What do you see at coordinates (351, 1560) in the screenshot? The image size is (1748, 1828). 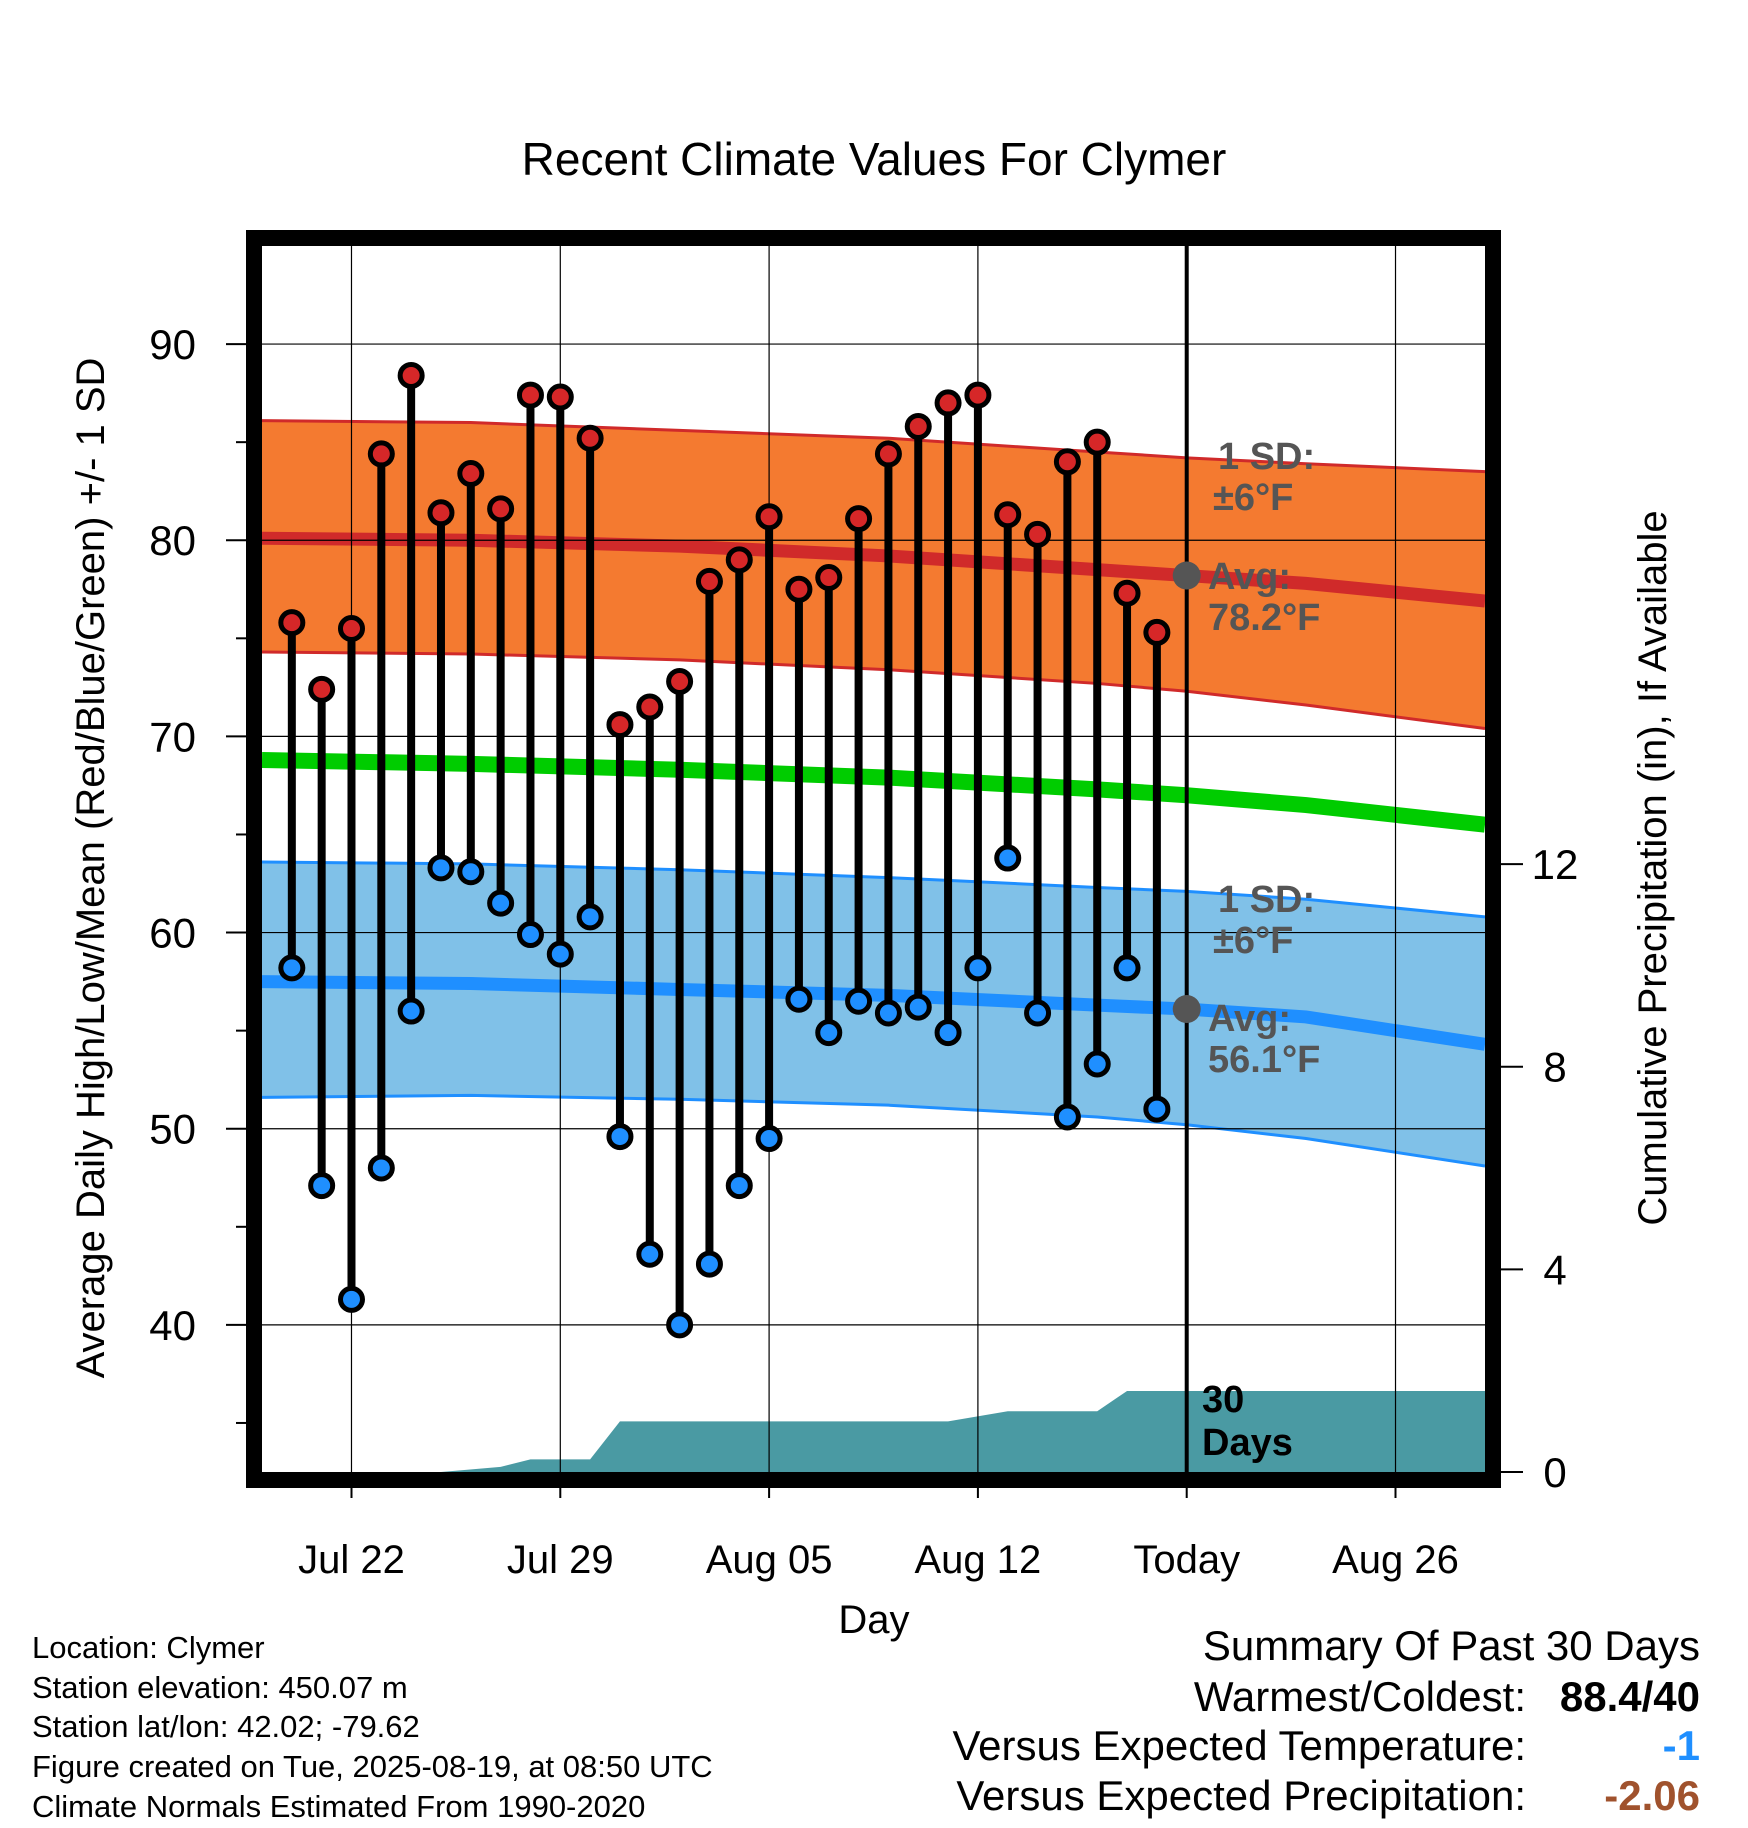 I see `x-tick-label: Jul 22` at bounding box center [351, 1560].